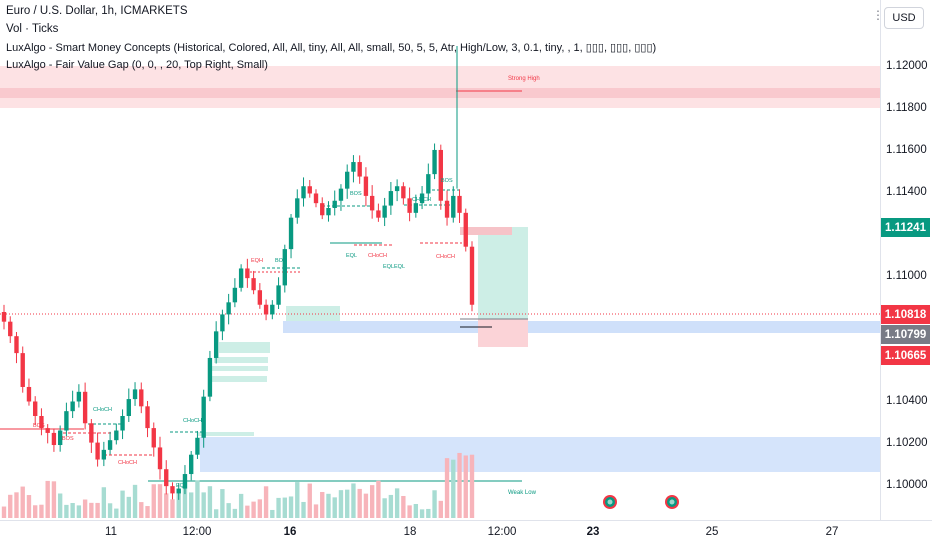 The image size is (932, 550). I want to click on price-axis, so click(906, 260).